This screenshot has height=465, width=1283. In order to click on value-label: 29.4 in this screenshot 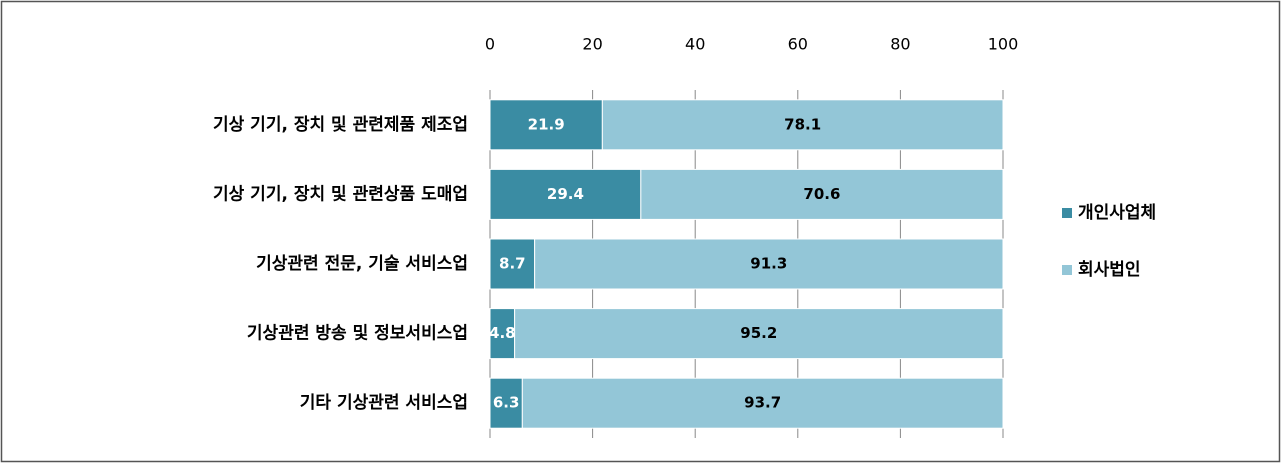, I will do `click(565, 194)`.